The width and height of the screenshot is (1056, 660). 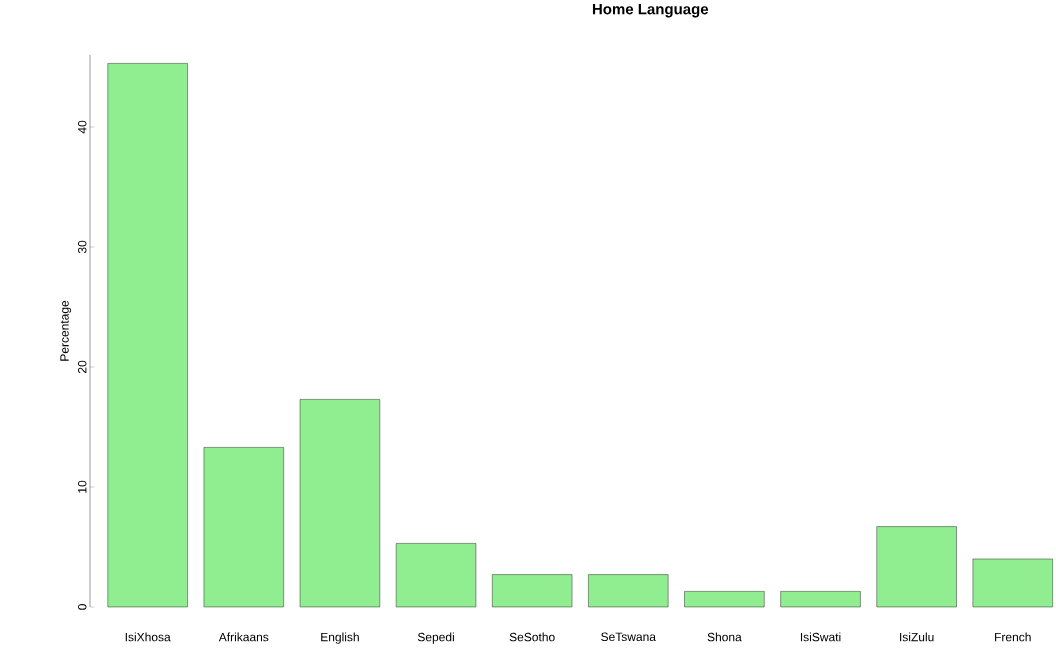 I want to click on x-tick-label: SeTswana, so click(x=628, y=637).